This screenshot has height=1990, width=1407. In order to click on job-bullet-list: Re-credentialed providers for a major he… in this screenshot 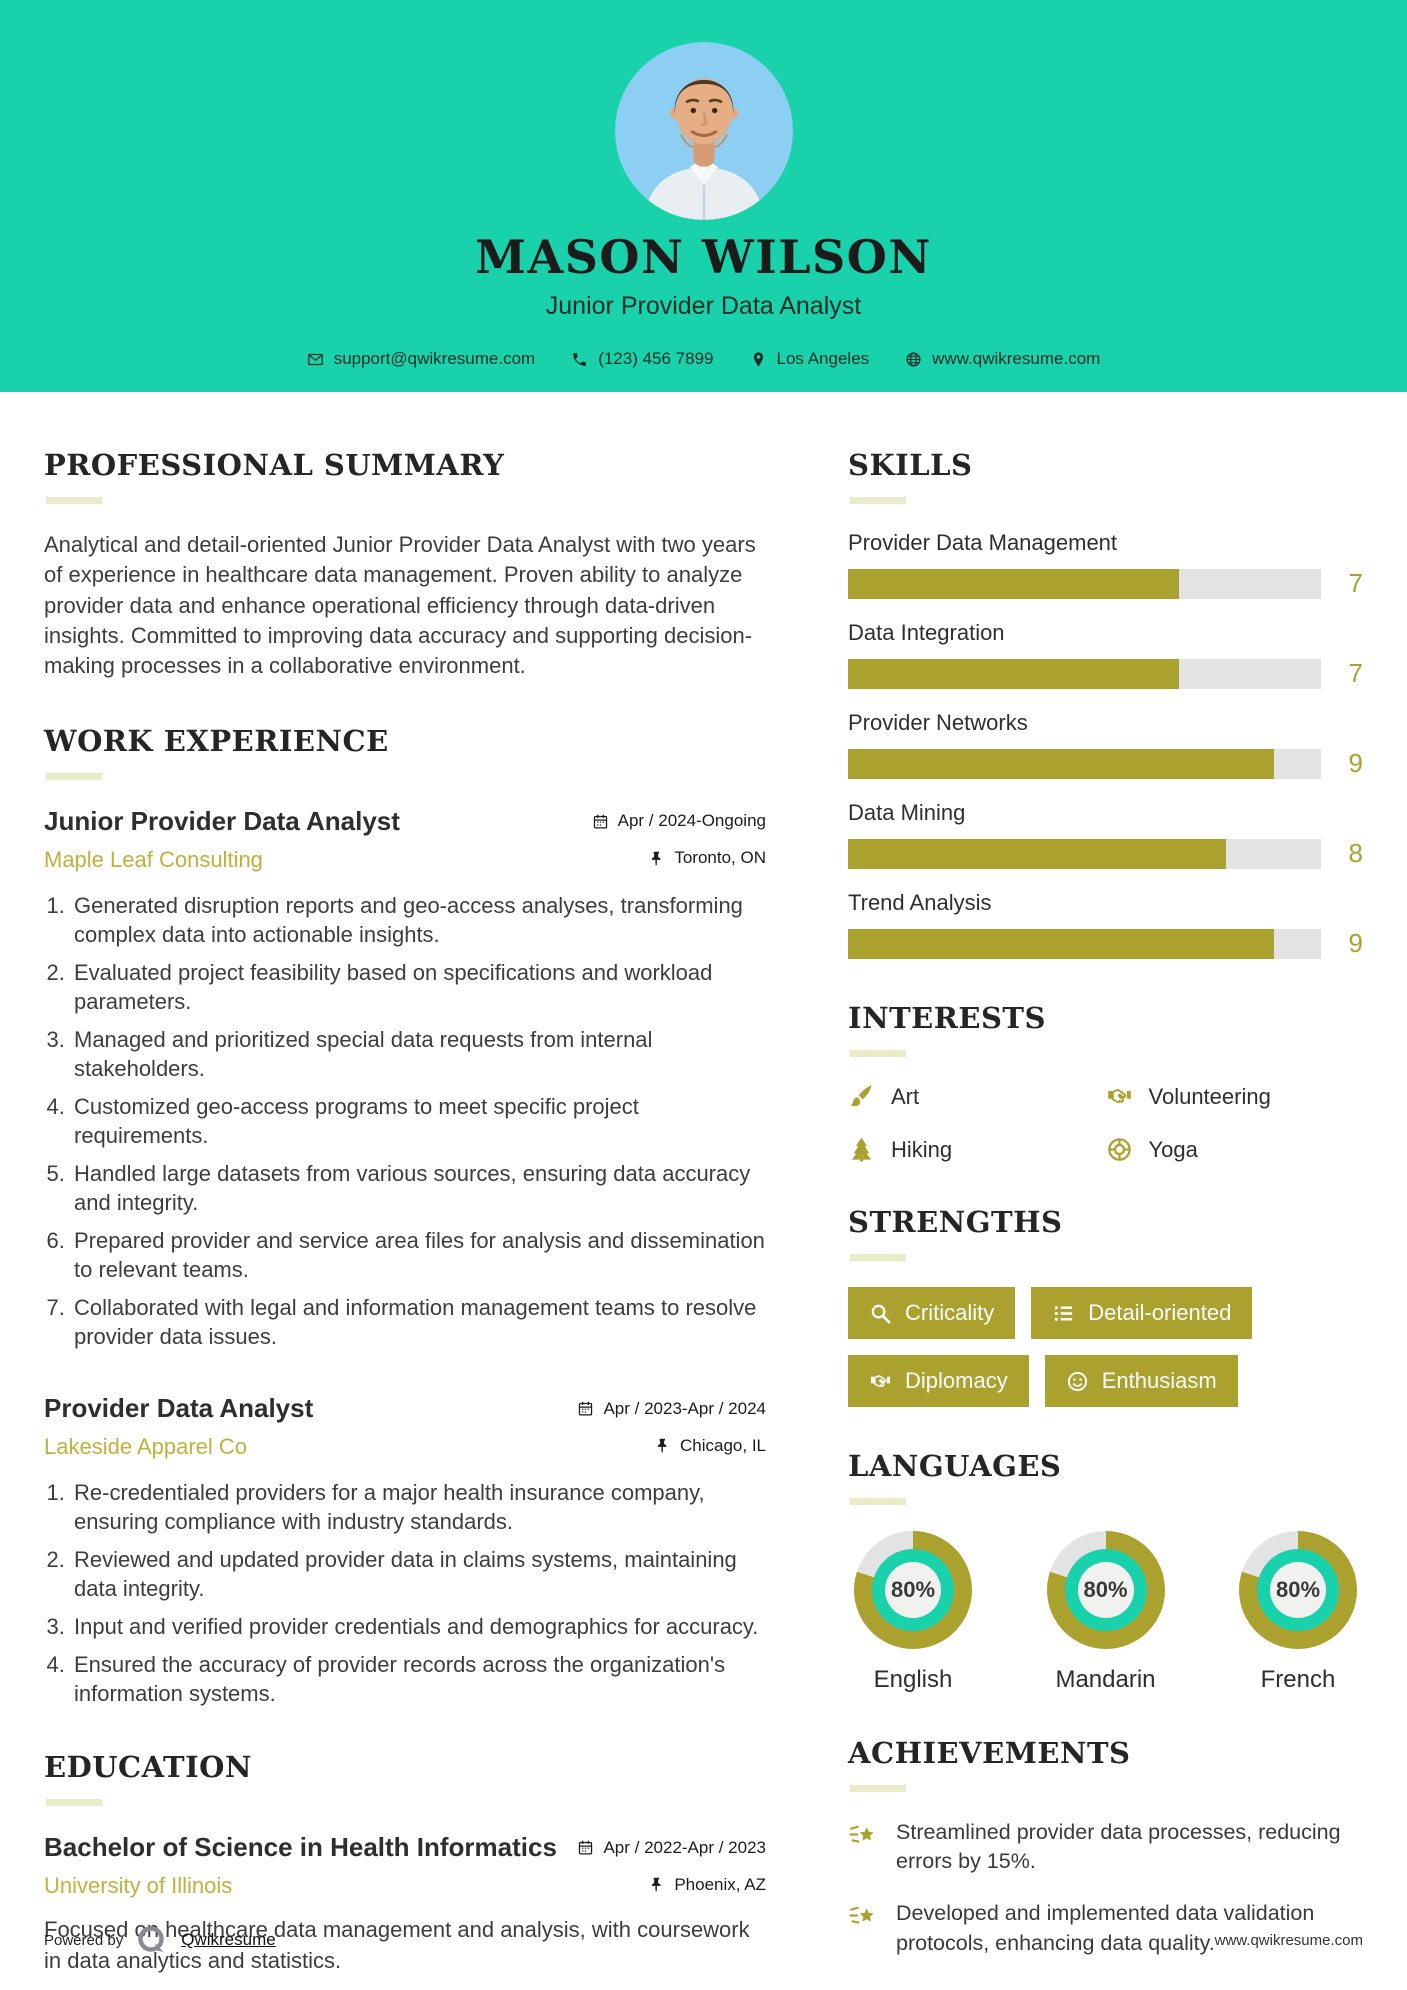, I will do `click(405, 1593)`.